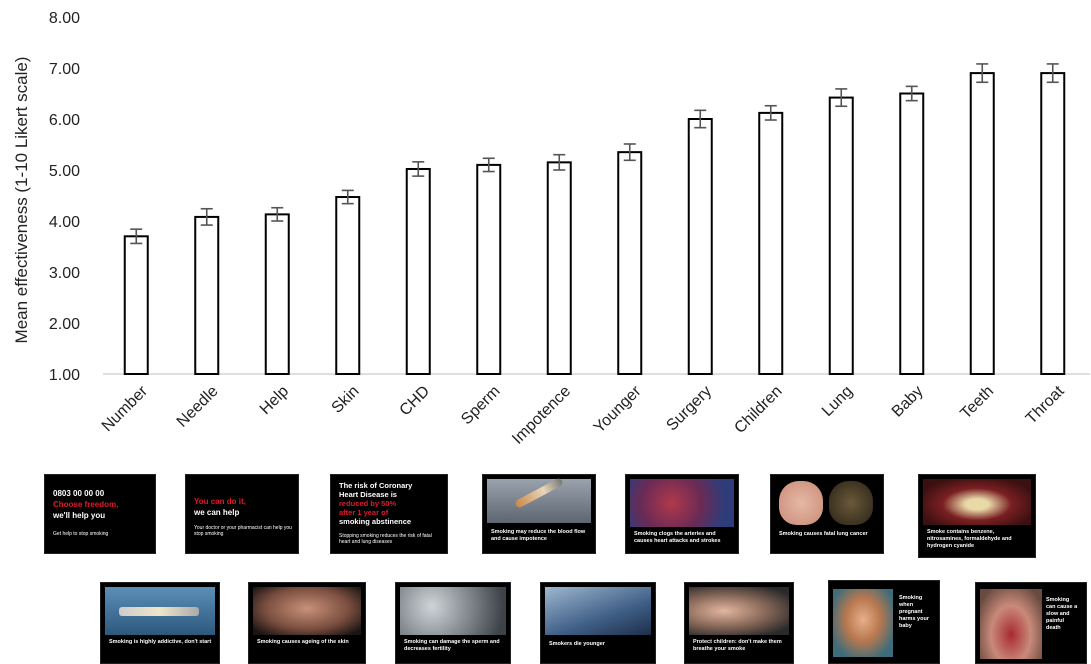  Describe the element at coordinates (64, 222) in the screenshot. I see `y-tick-label: 4.00` at that location.